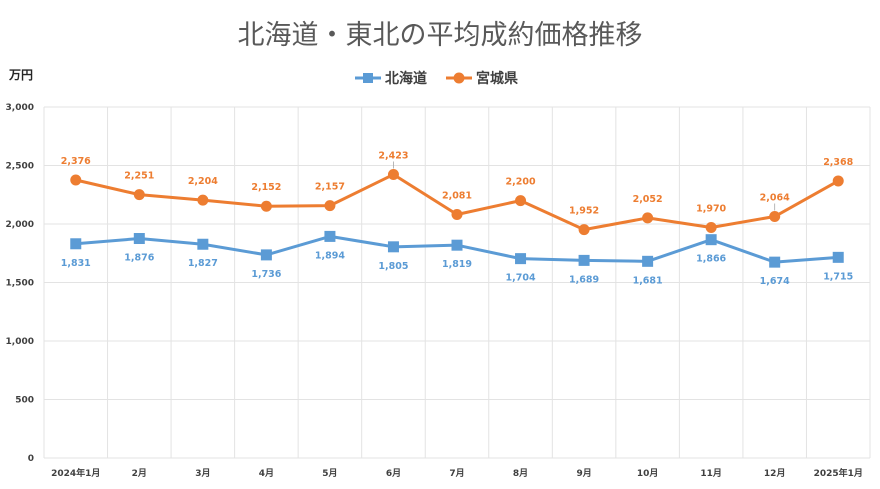  Describe the element at coordinates (711, 473) in the screenshot. I see `x-tick-label: 11月` at that location.